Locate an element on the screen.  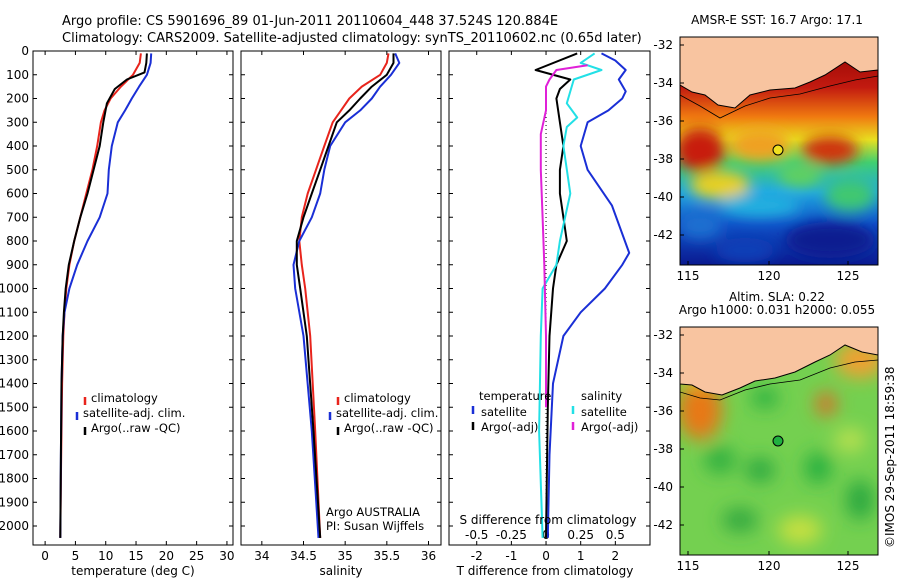
x-tick-label: 1 is located at coordinates (581, 556).